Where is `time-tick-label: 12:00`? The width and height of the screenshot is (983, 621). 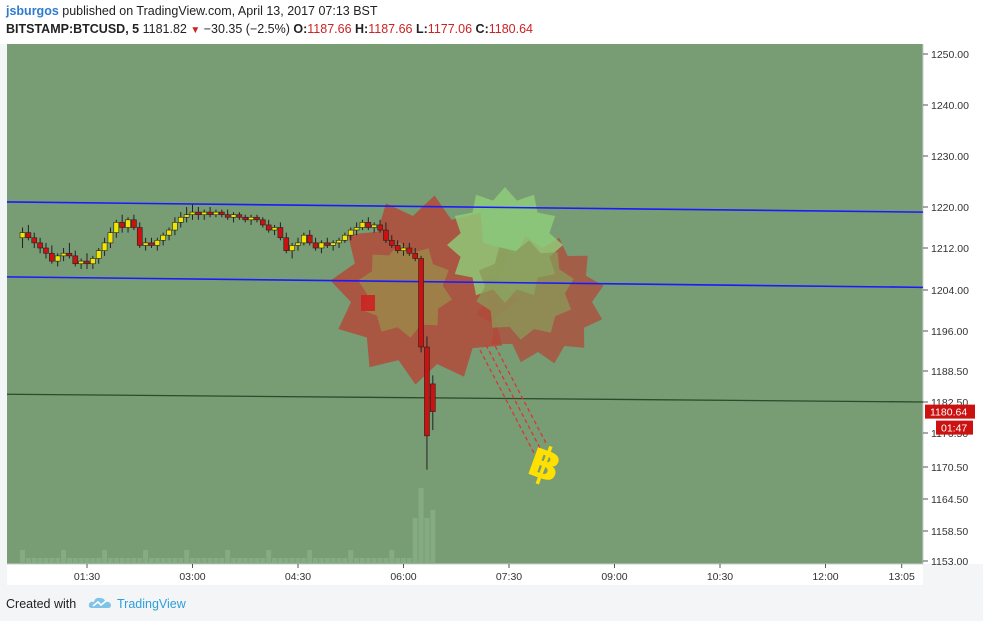 time-tick-label: 12:00 is located at coordinates (825, 577).